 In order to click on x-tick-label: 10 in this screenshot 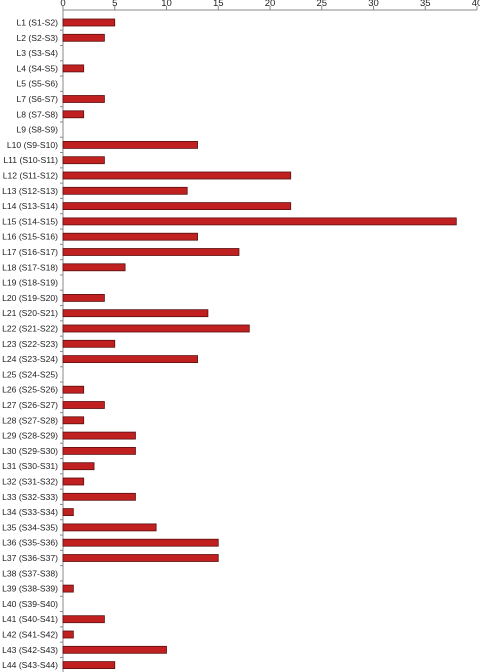, I will do `click(166, 4)`.